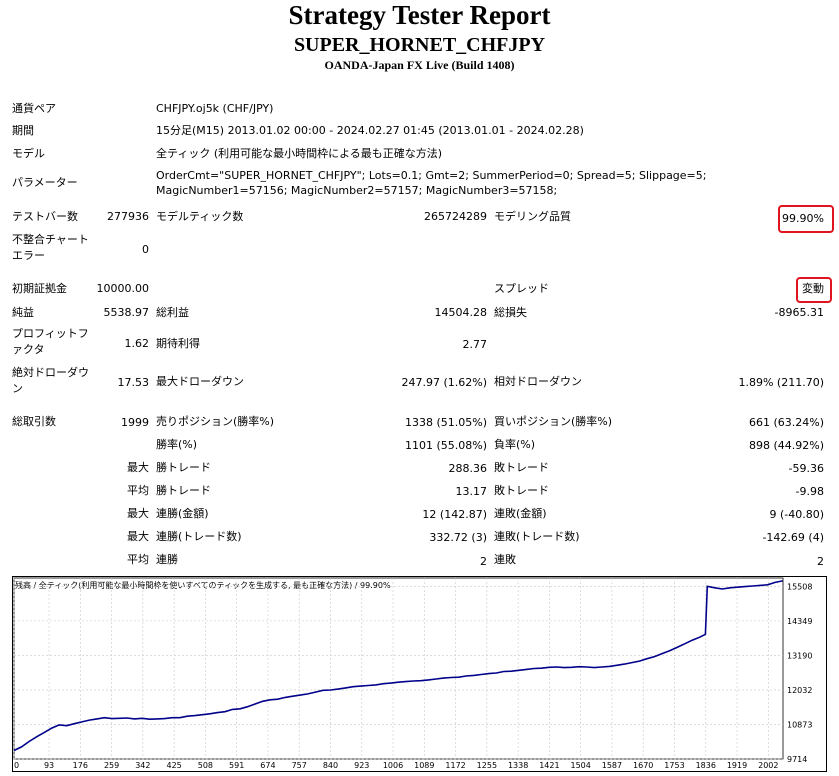  I want to click on rel-dd-label: 相対ドローダウン, so click(538, 381).